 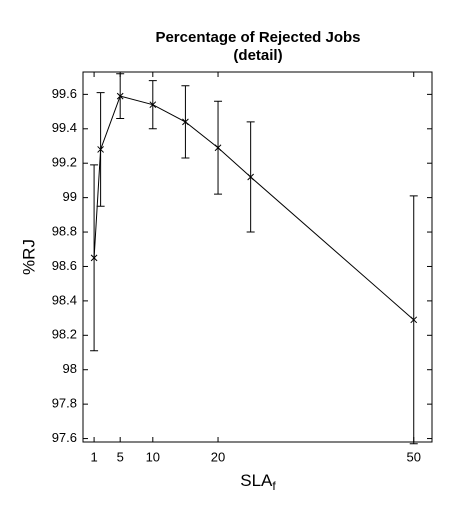 I want to click on y-tick-label: 99.6, so click(x=64, y=93).